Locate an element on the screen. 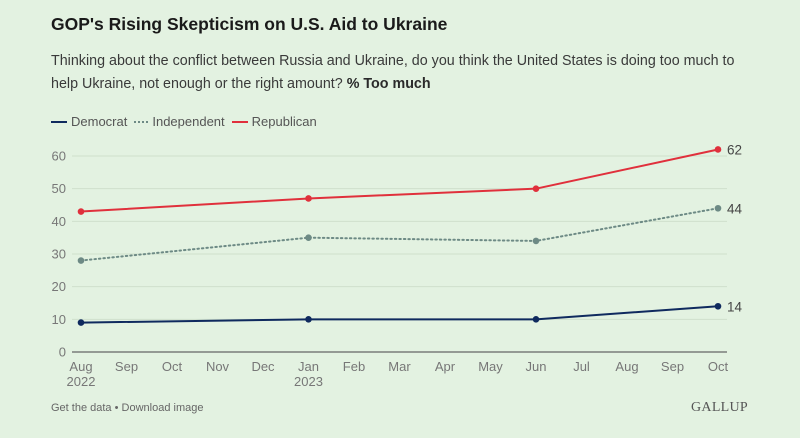 Image resolution: width=800 pixels, height=438 pixels. legend-swatch-democrat is located at coordinates (59, 121).